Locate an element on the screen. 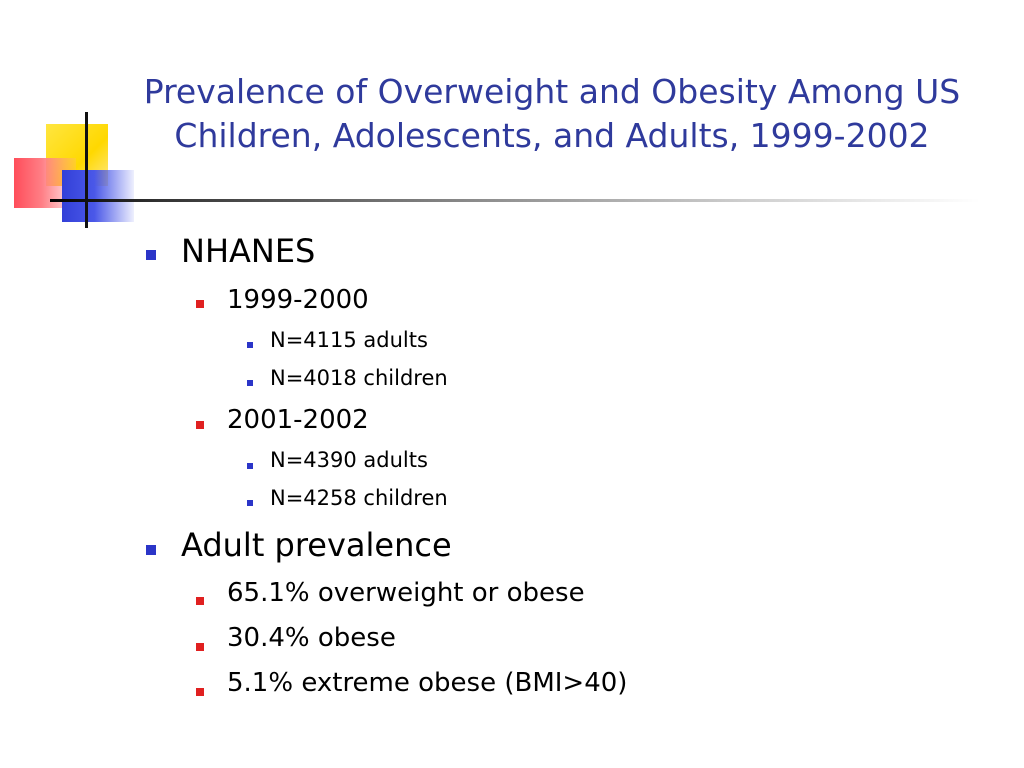 The height and width of the screenshot is (768, 1024). logo-vertical-line is located at coordinates (86, 170).